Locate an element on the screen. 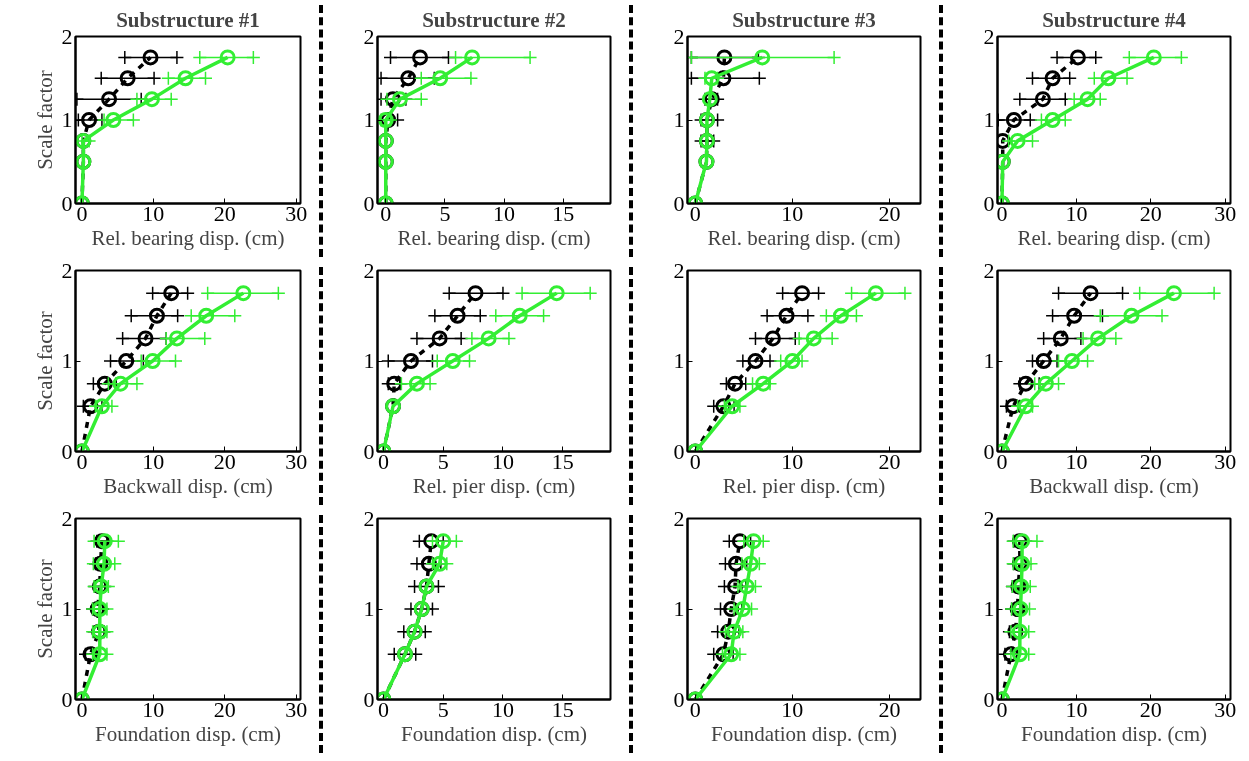  chart-title: Substructure #3 is located at coordinates (804, 19).